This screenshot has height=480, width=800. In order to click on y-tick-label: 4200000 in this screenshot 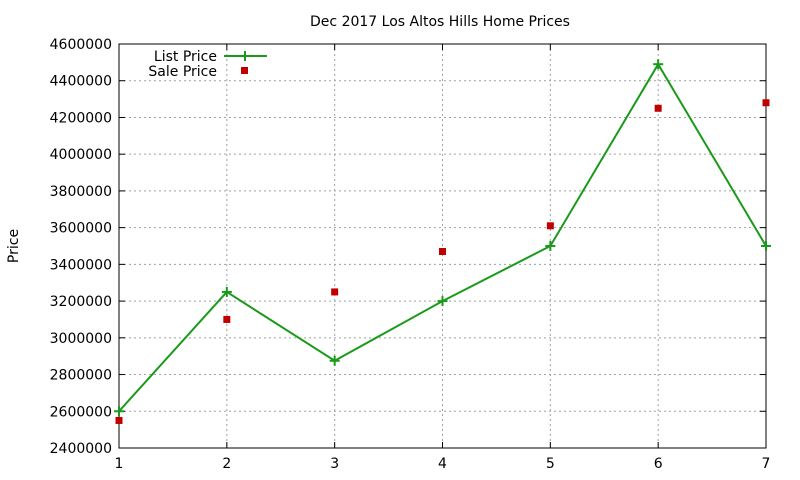, I will do `click(81, 118)`.